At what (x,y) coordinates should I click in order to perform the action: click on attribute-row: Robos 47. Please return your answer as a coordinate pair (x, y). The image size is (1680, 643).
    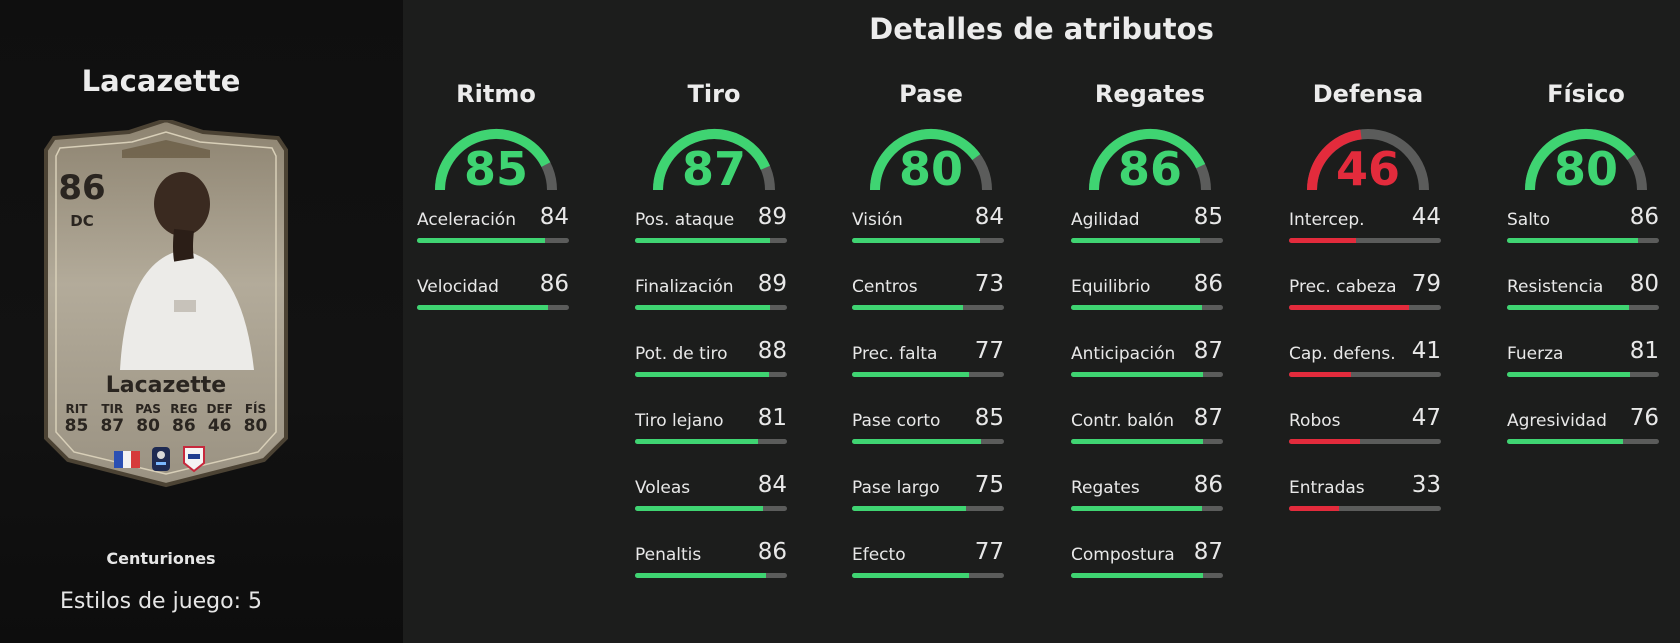
    Looking at the image, I should click on (1368, 430).